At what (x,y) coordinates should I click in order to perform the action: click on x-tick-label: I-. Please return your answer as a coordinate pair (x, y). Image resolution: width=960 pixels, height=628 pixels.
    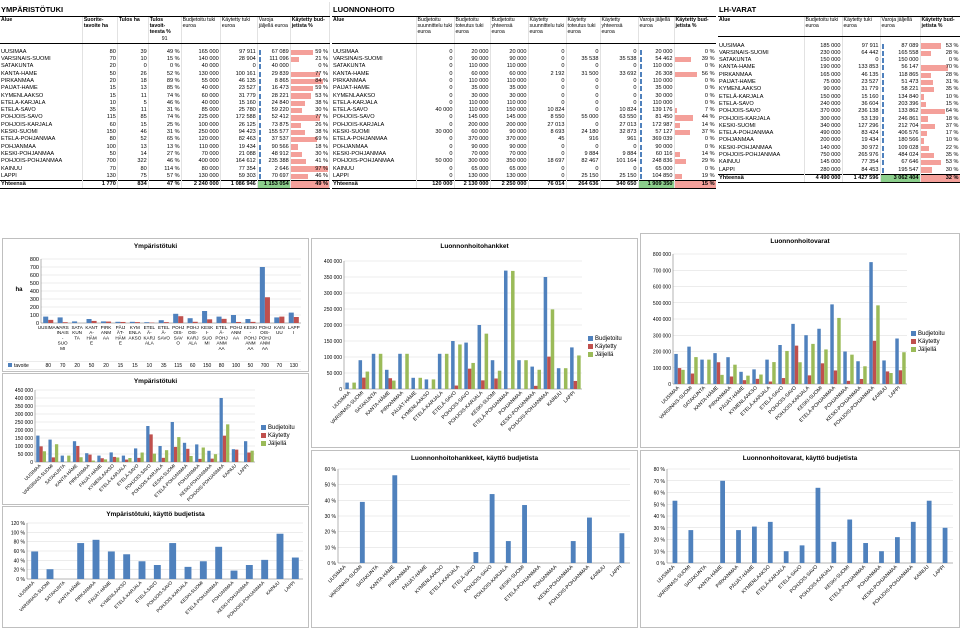
    Looking at the image, I should click on (207, 332).